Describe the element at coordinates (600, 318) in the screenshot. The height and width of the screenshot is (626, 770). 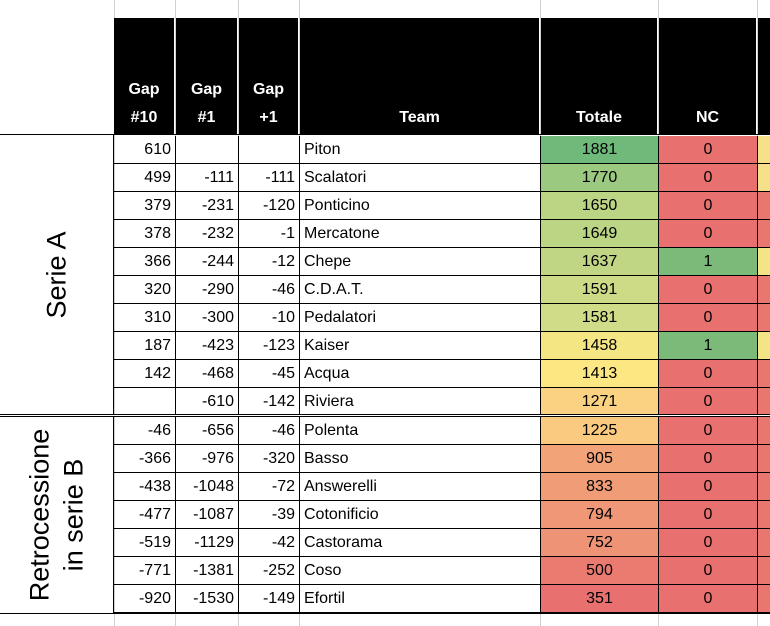
I see `cell-totale: 1581` at that location.